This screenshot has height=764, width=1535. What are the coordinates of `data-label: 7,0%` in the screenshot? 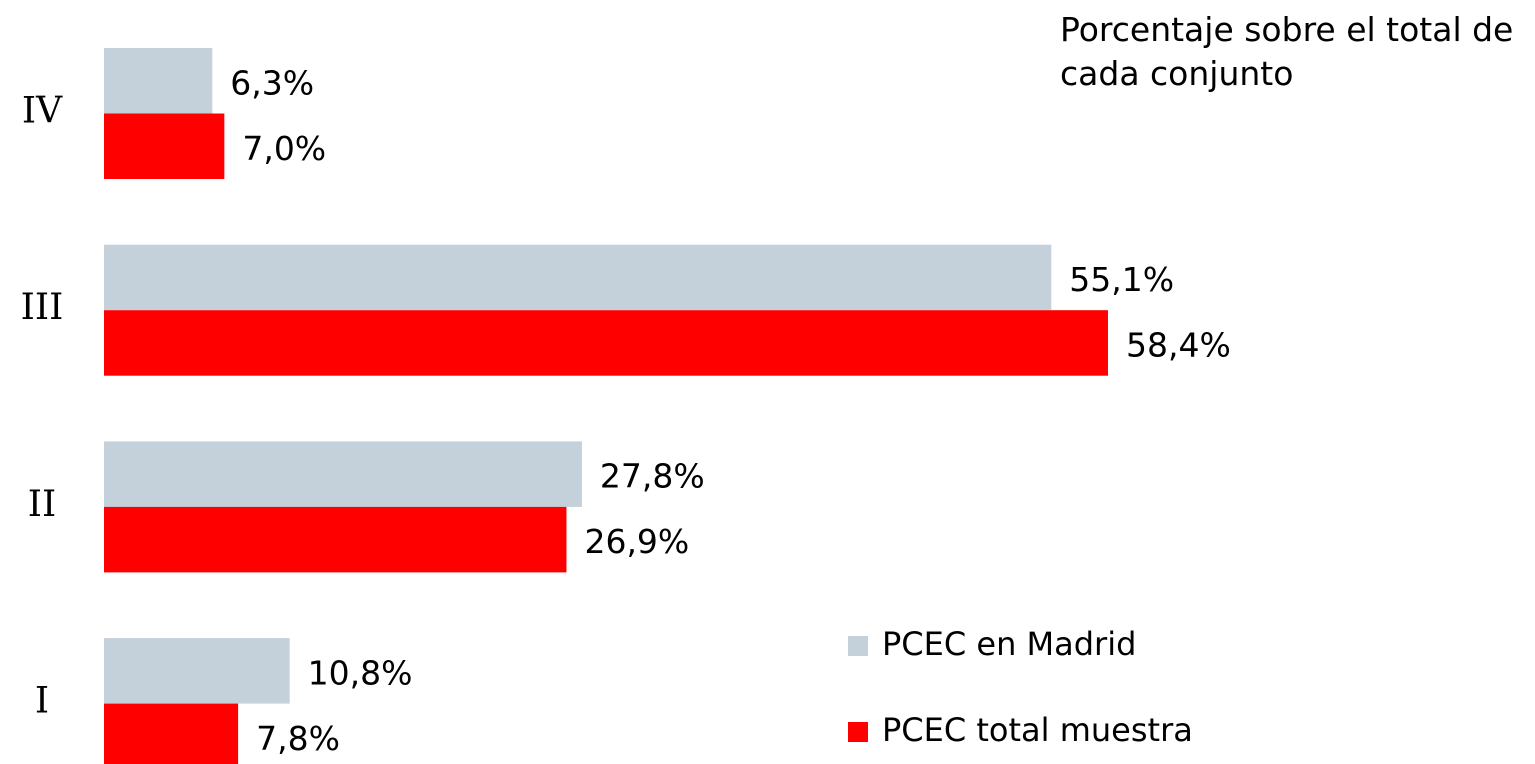 It's located at (284, 148).